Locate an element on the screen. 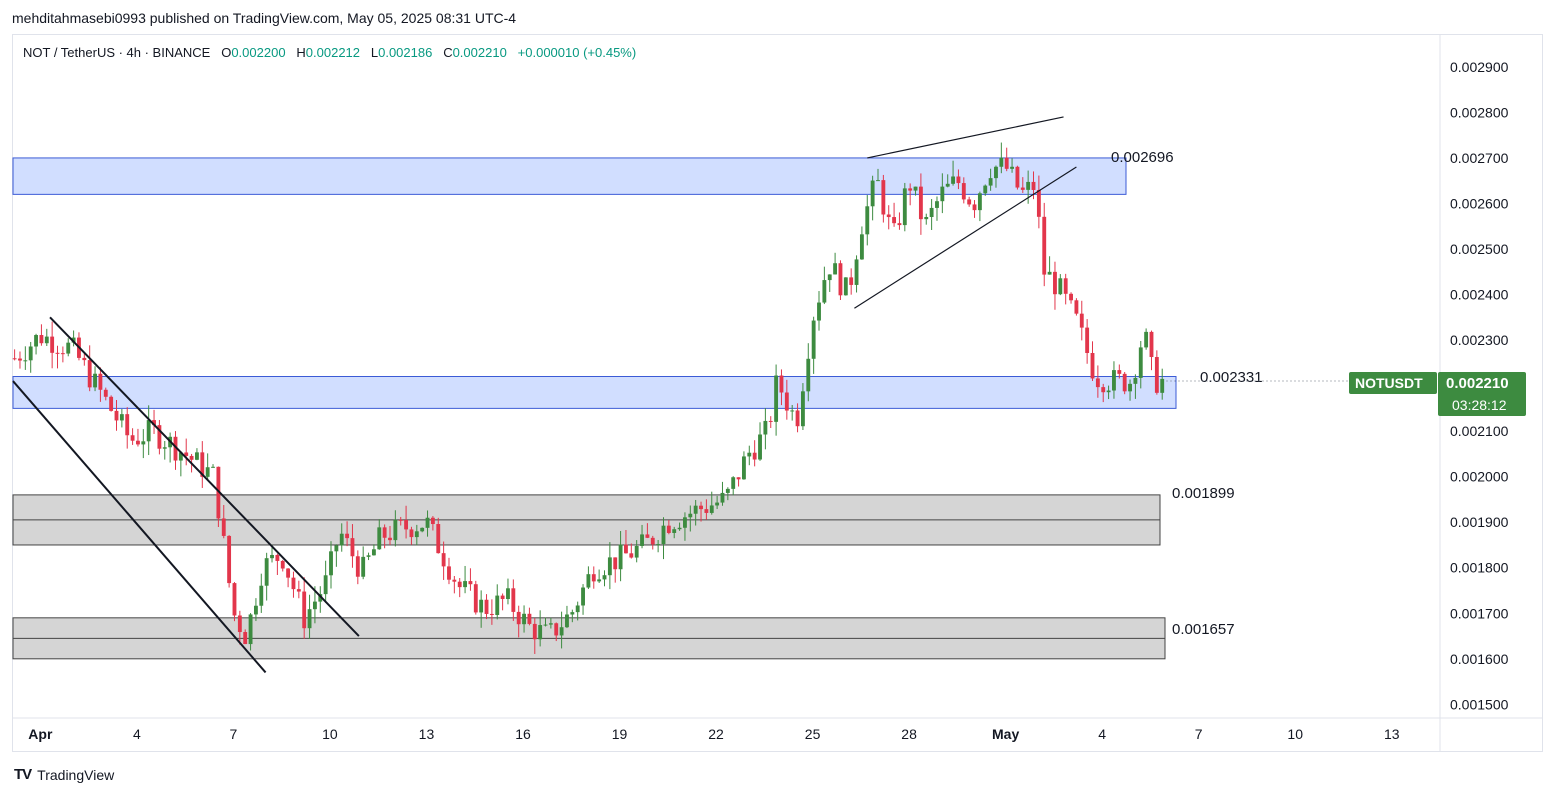 The width and height of the screenshot is (1555, 798). trendline-wedge-upper is located at coordinates (965, 137).